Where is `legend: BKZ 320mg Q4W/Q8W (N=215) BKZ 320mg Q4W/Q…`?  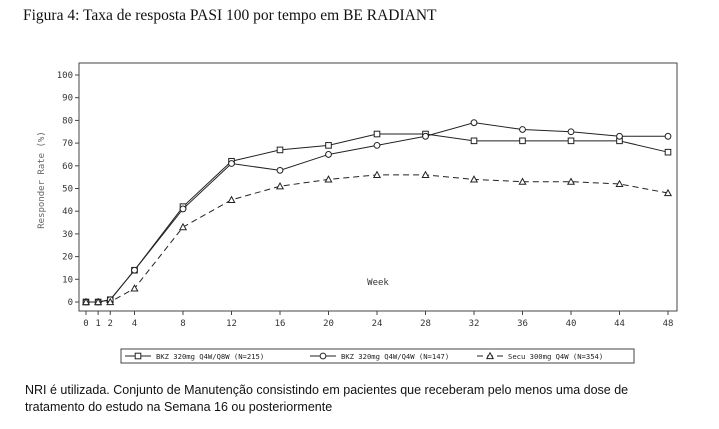 legend: BKZ 320mg Q4W/Q8W (N=215) BKZ 320mg Q4W/Q… is located at coordinates (377, 356).